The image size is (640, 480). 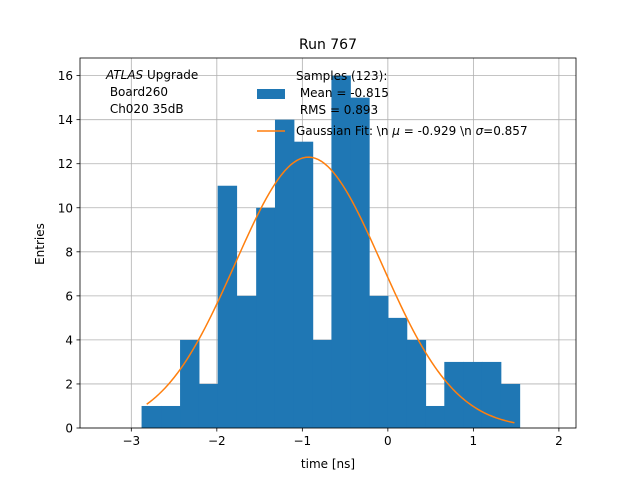 What do you see at coordinates (438, 131) in the screenshot?
I see `legend-fit-mu-value: = -0.929 \n` at bounding box center [438, 131].